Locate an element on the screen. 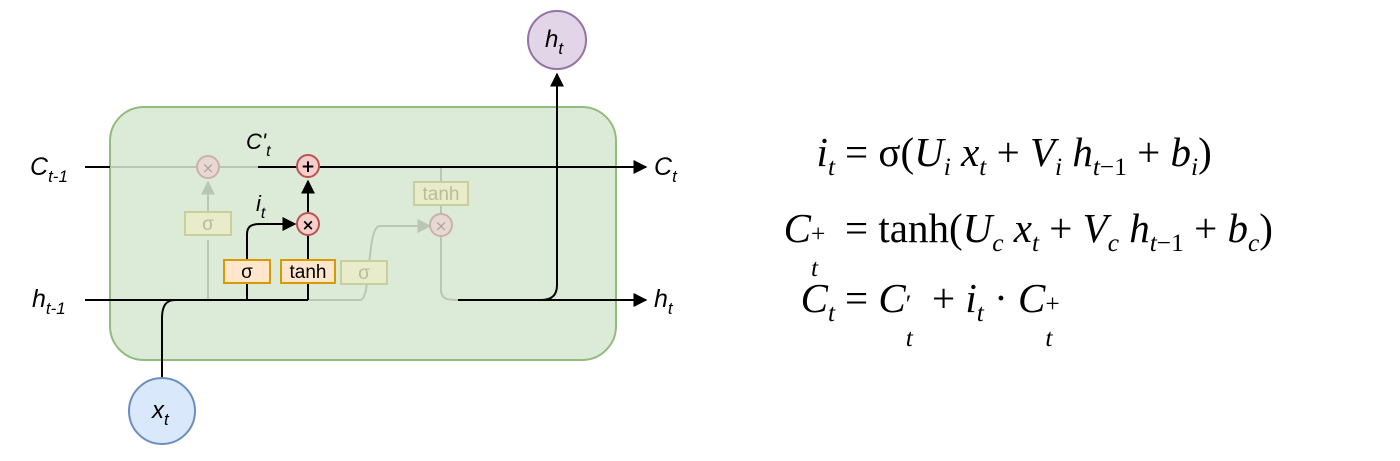 The height and width of the screenshot is (461, 1400). output-h-node is located at coordinates (557, 40).